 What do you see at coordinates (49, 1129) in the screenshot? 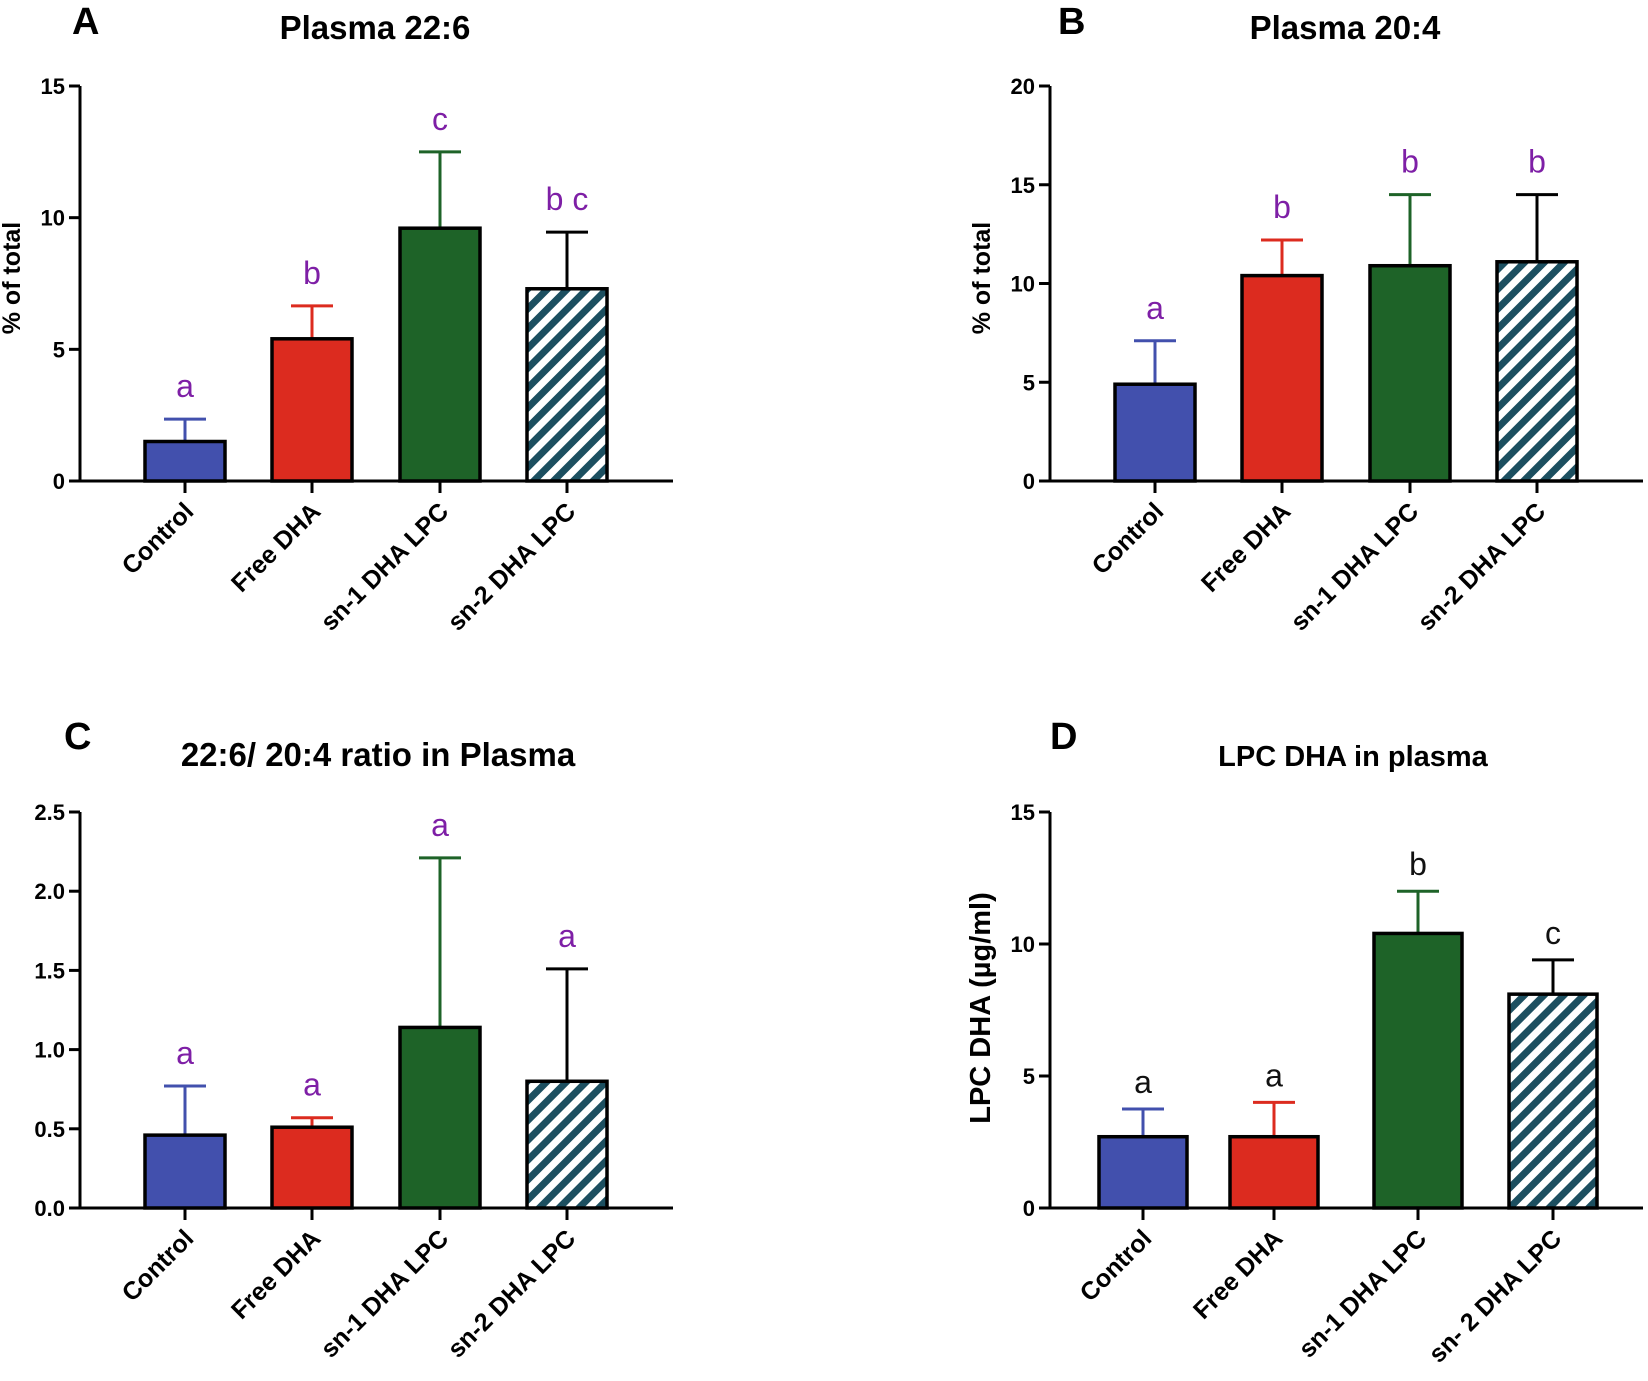
I see `y-tick-label-c: 0.5` at bounding box center [49, 1129].